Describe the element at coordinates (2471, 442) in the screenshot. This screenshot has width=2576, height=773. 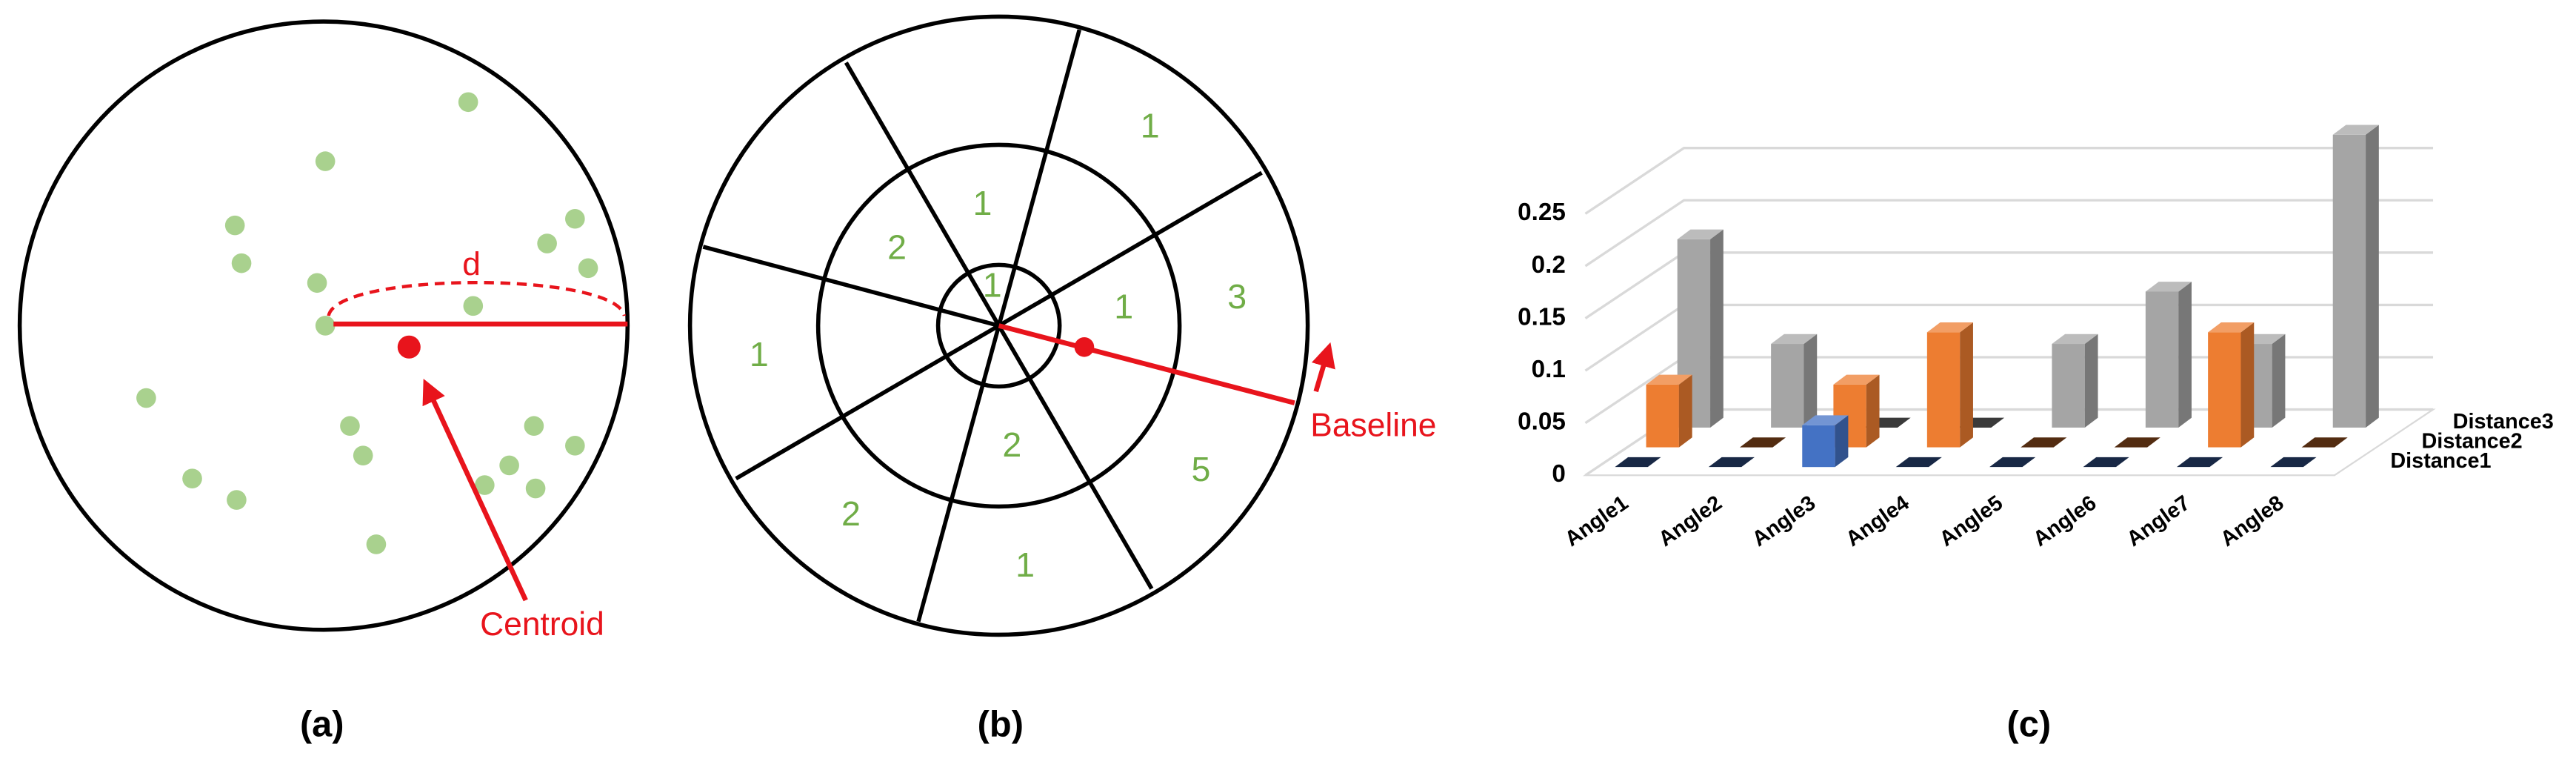
I see `legend-label: Distance2` at that location.